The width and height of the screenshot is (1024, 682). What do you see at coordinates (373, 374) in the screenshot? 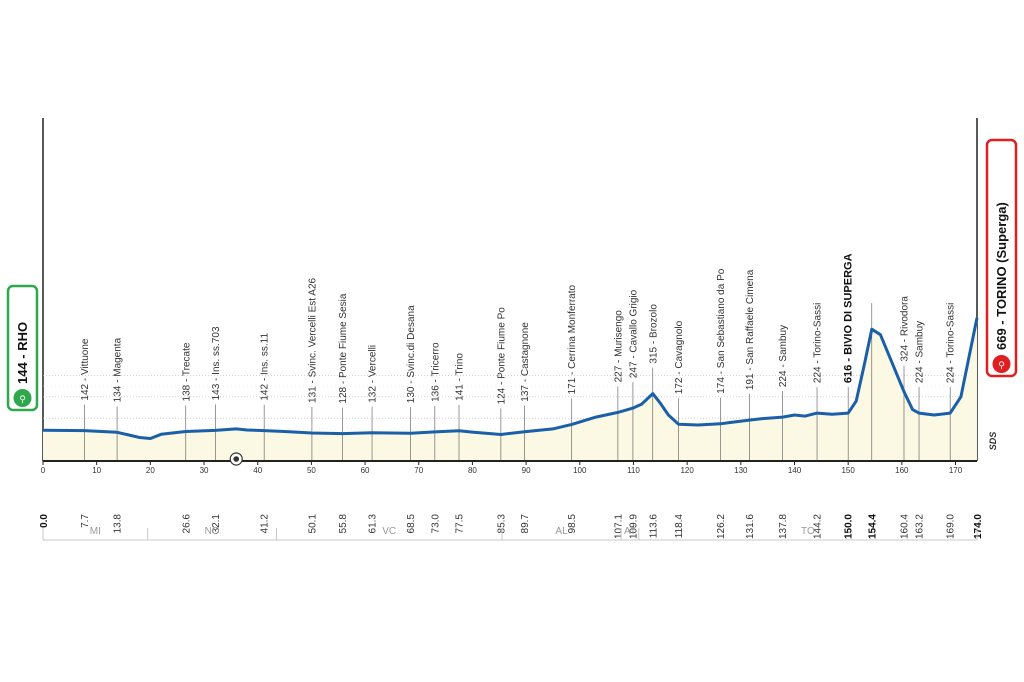
I see `waypoint-label: 132 - Vercelli` at bounding box center [373, 374].